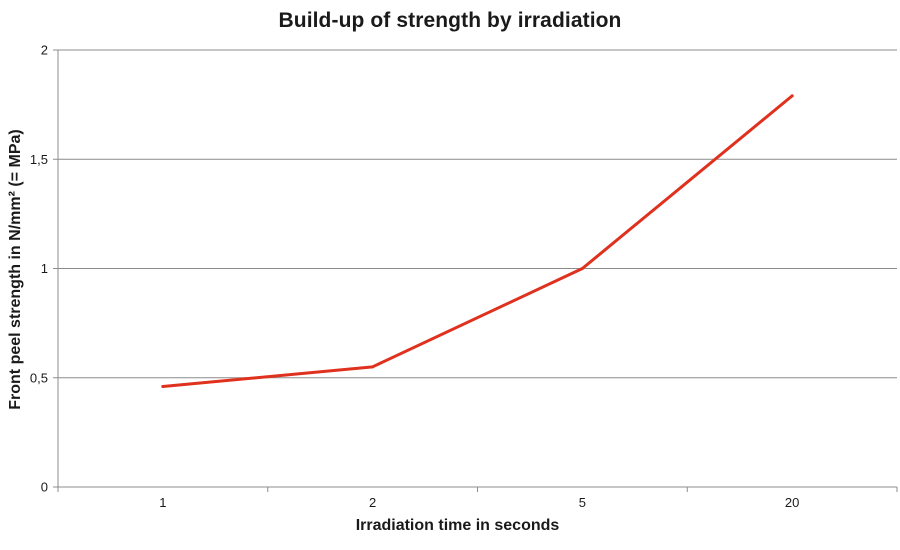  Describe the element at coordinates (479, 502) in the screenshot. I see `x-tick-labels: 1 2 5 20` at that location.